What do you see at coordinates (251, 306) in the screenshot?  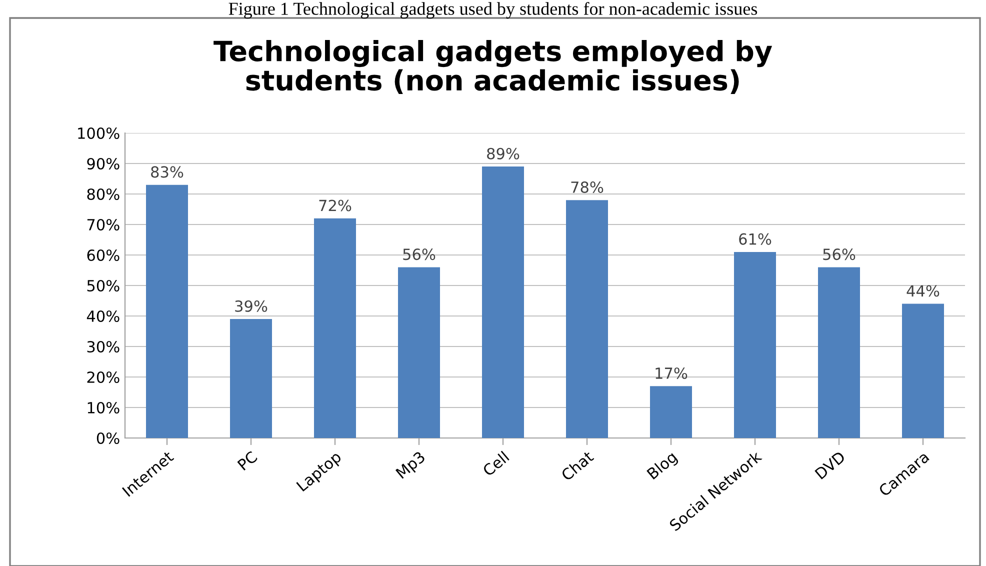 I see `data-label: 39%` at bounding box center [251, 306].